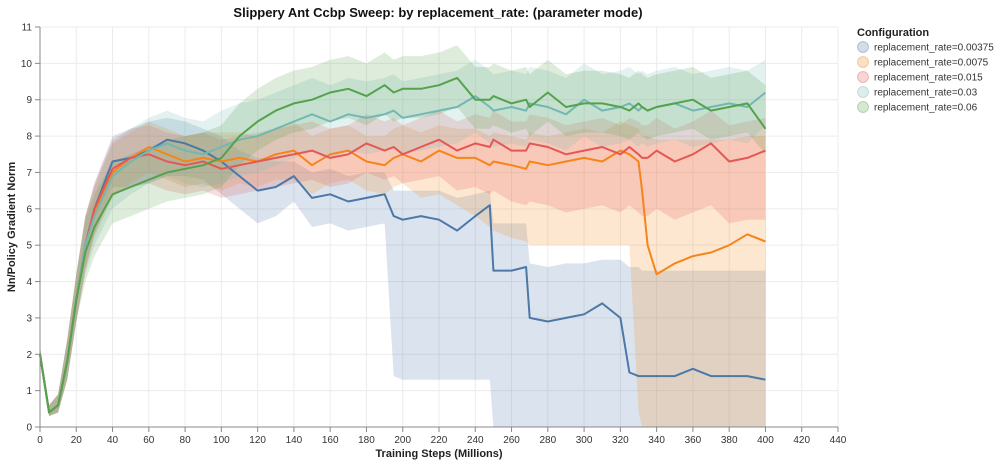  What do you see at coordinates (838, 440) in the screenshot?
I see `x-tick-label: 440` at bounding box center [838, 440].